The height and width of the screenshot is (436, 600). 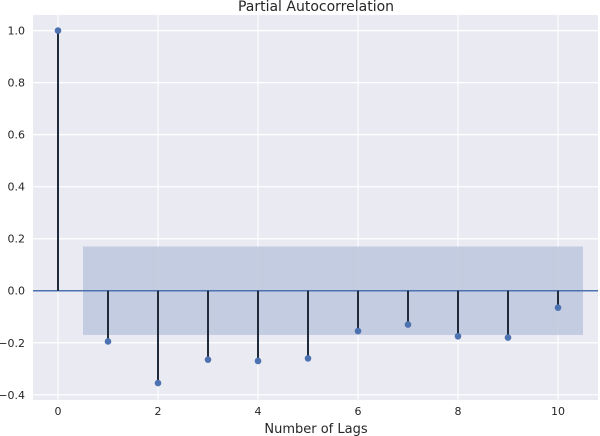 What do you see at coordinates (558, 411) in the screenshot?
I see `x-tick-label: 10` at bounding box center [558, 411].